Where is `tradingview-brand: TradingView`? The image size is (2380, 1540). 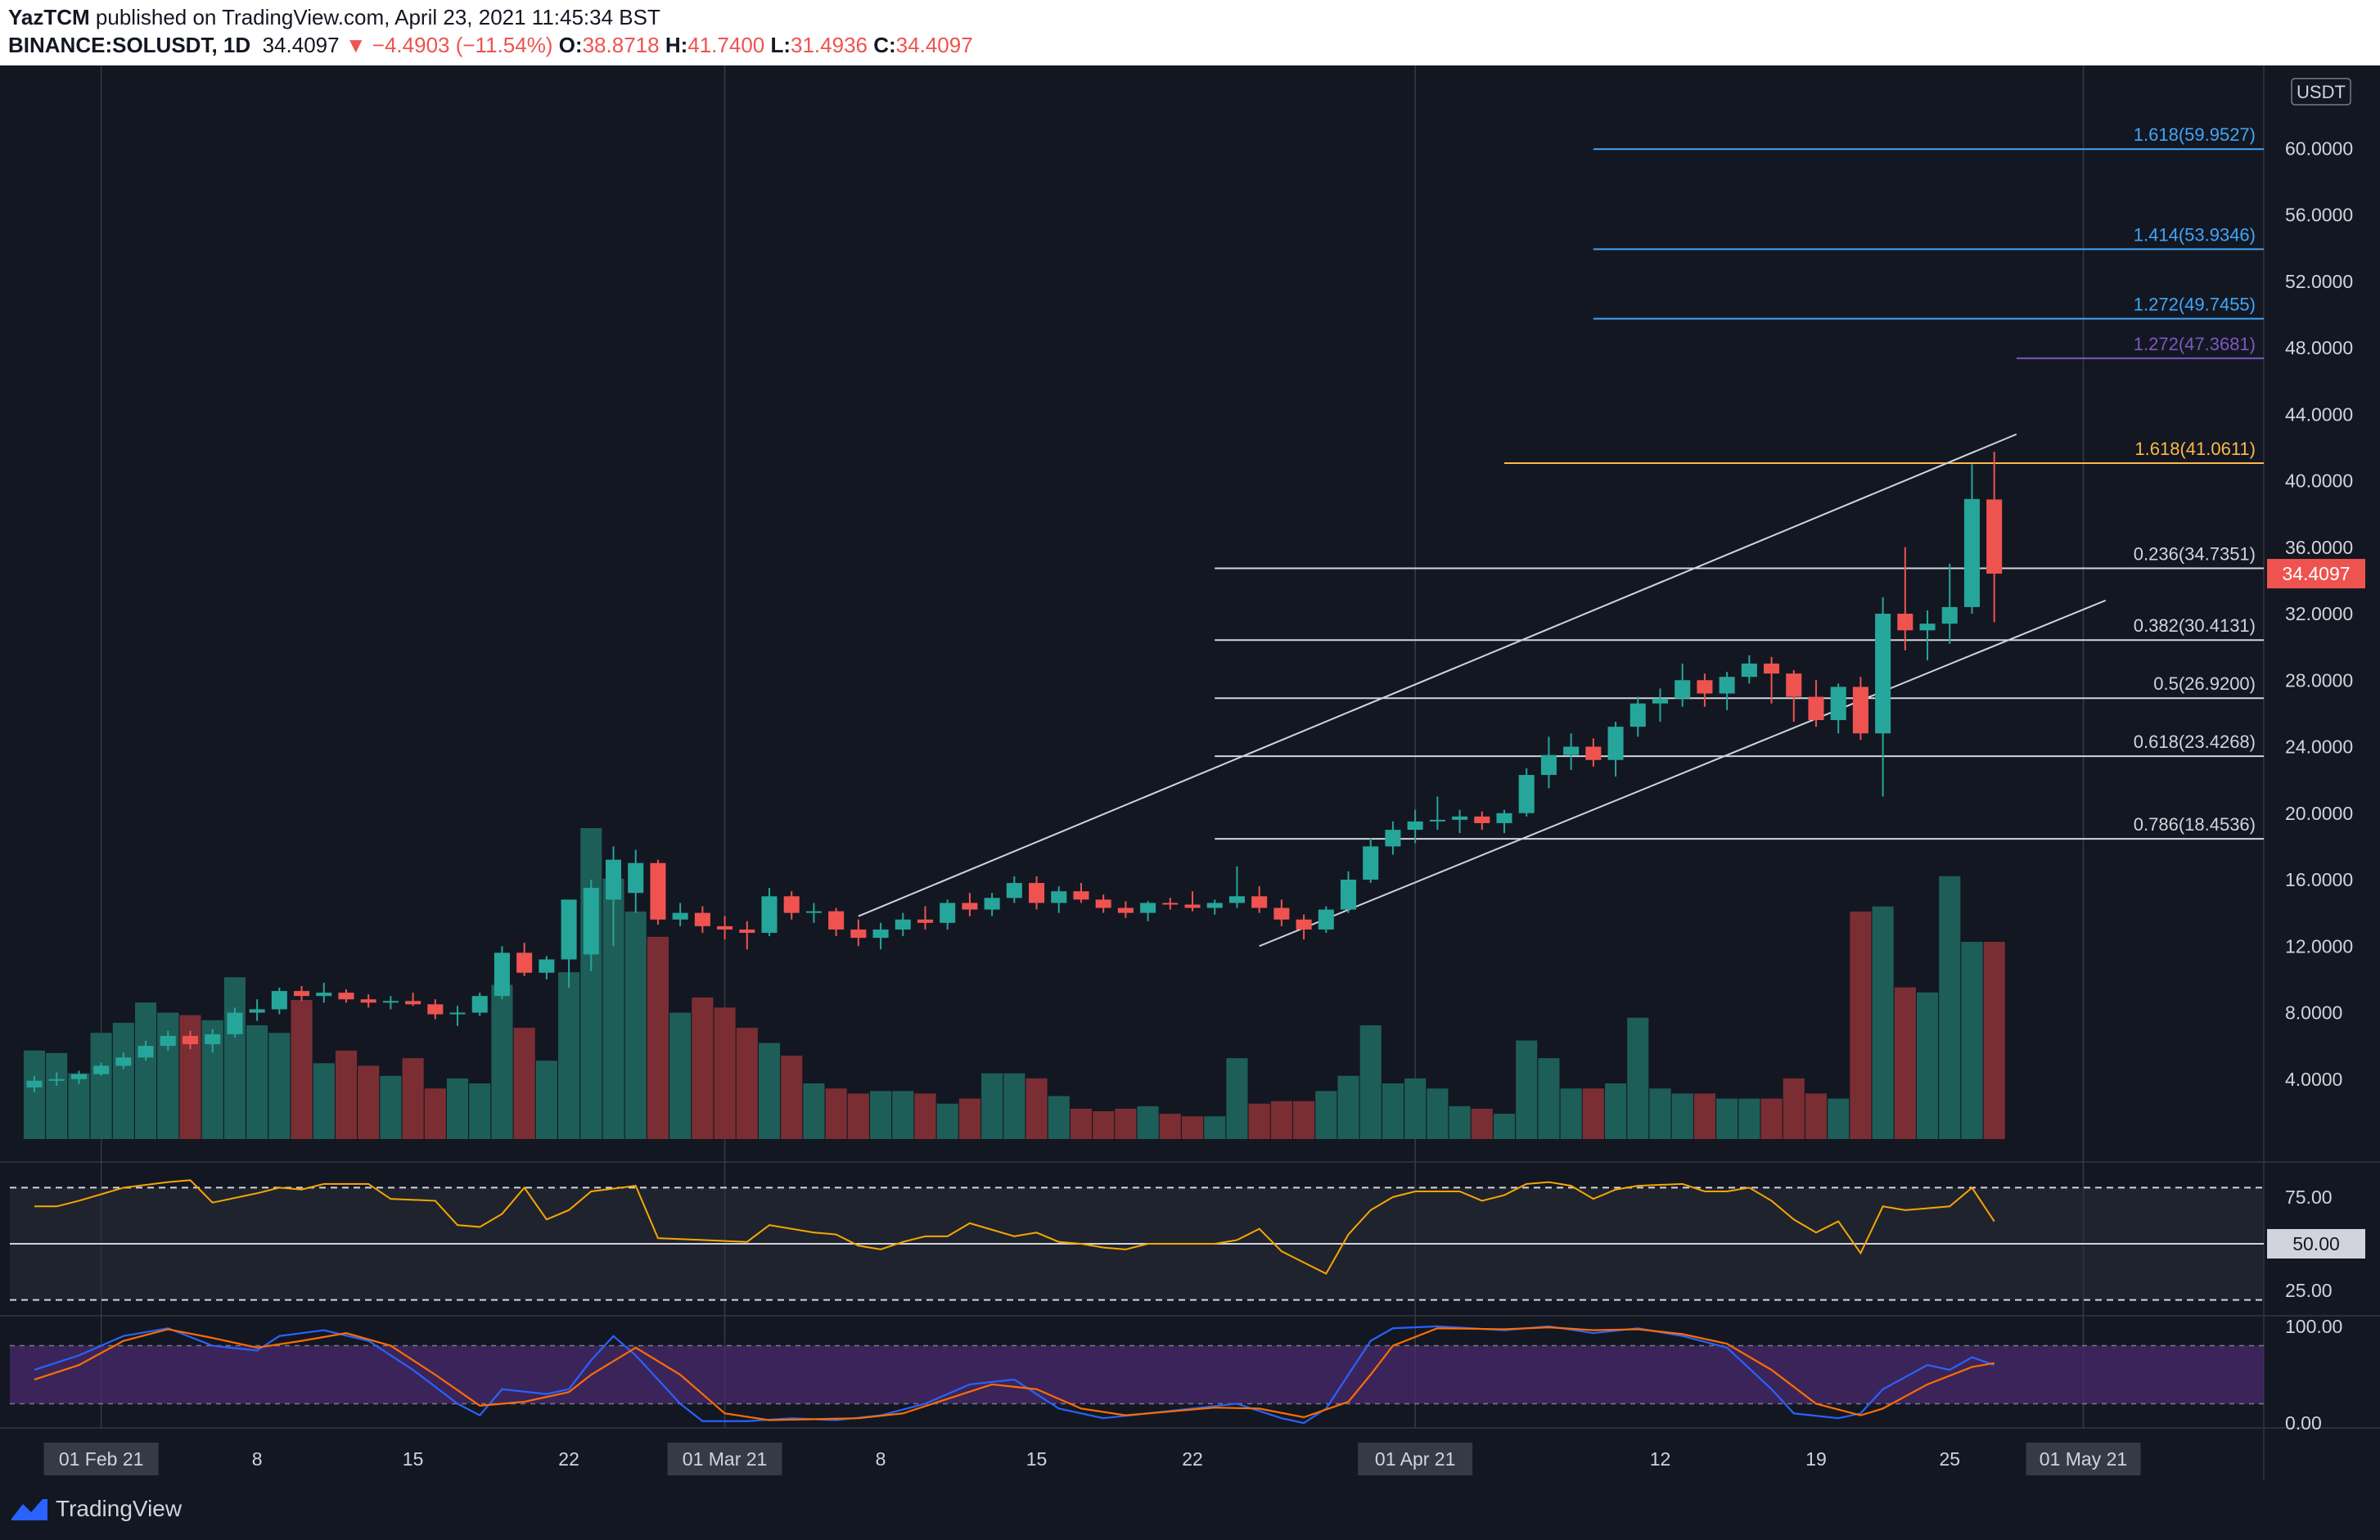
tradingview-brand: TradingView is located at coordinates (119, 1508).